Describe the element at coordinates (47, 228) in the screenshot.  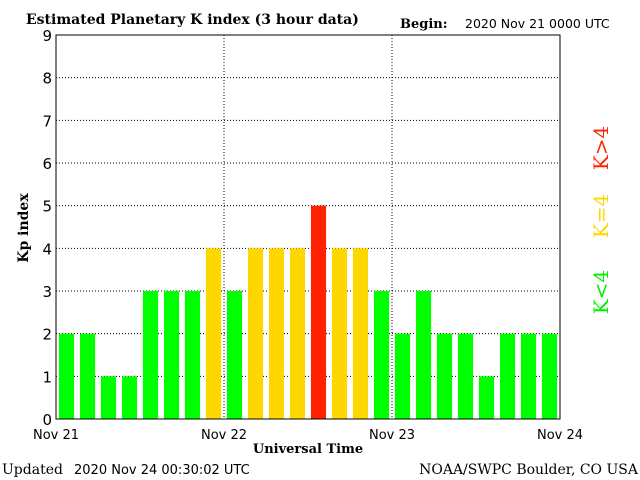
I see `y-tick-labels: 0 1 2 3 4 5 6 7 8 9` at that location.